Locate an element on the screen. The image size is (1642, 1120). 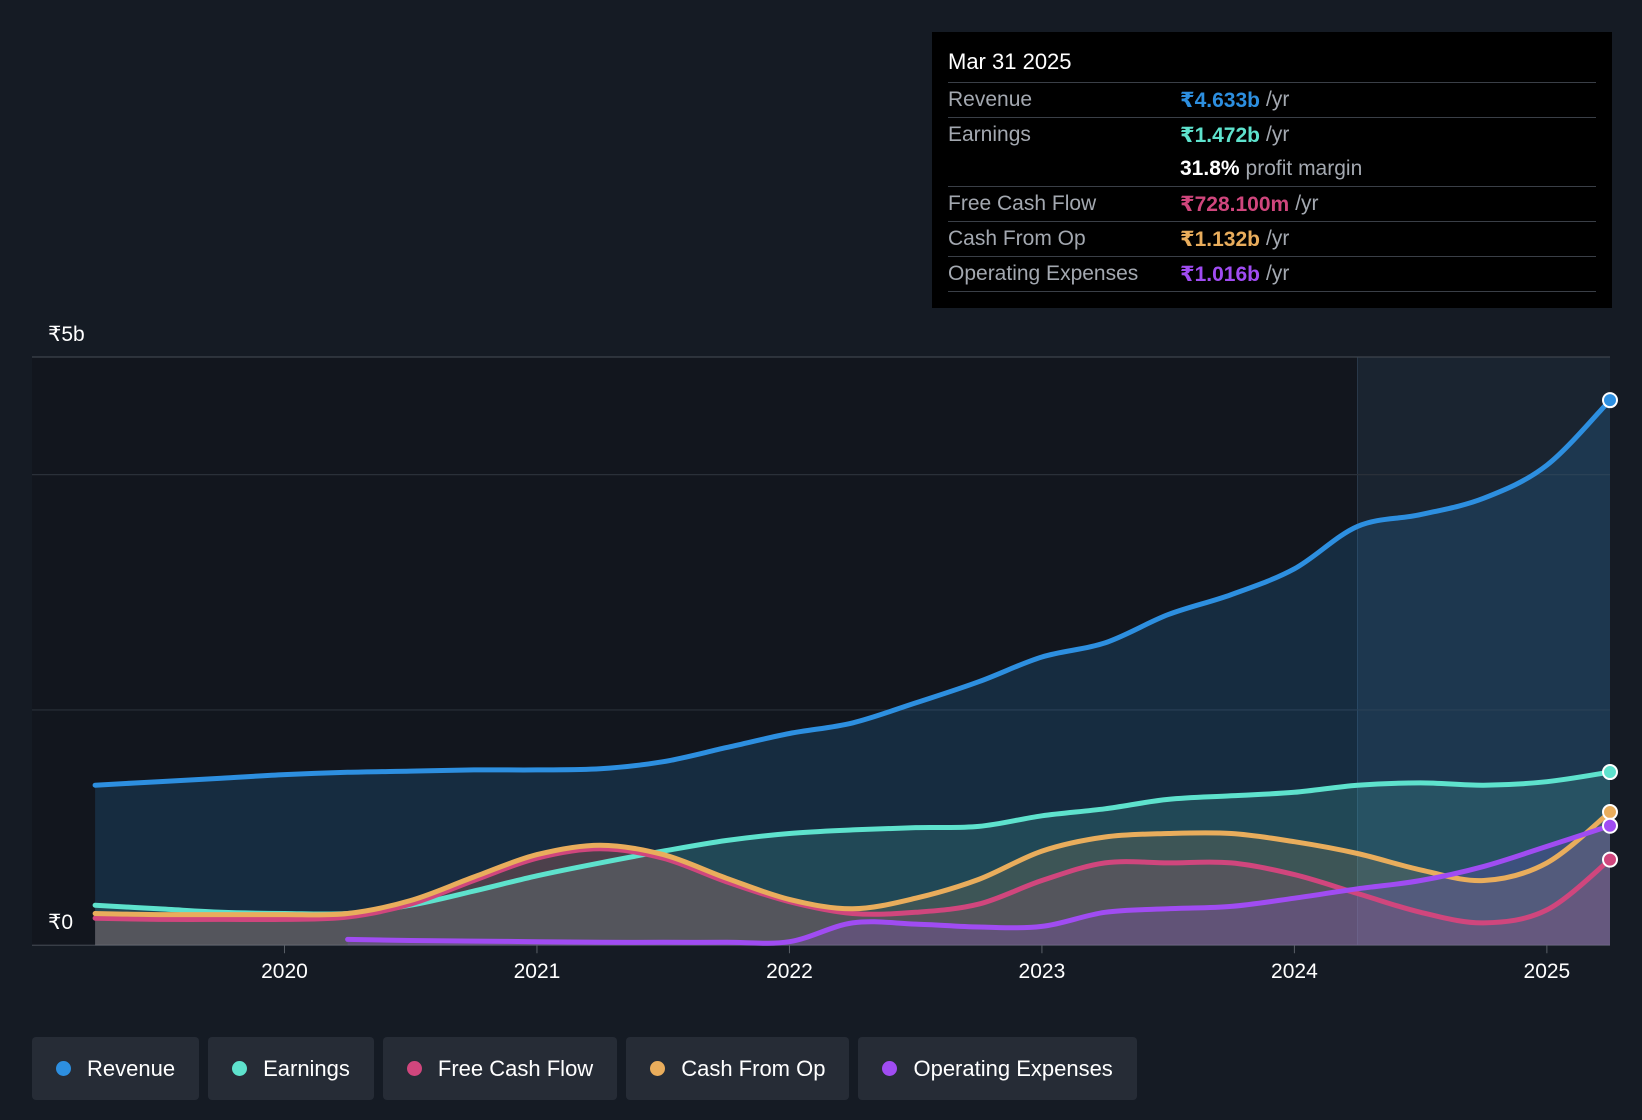
operating-expenses-line is located at coordinates (979, 884).